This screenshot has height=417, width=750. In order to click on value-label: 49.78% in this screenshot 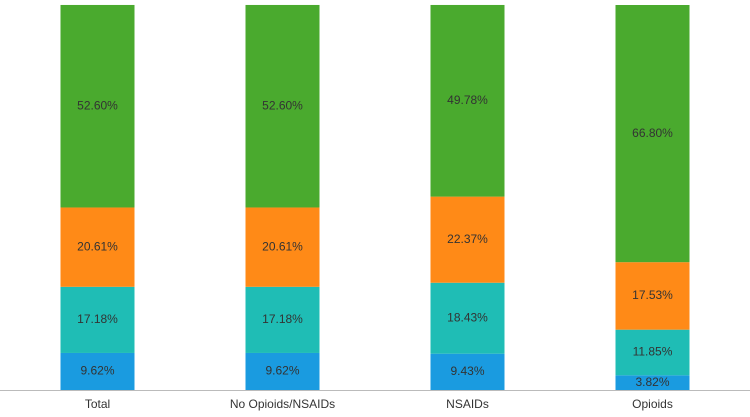, I will do `click(467, 100)`.